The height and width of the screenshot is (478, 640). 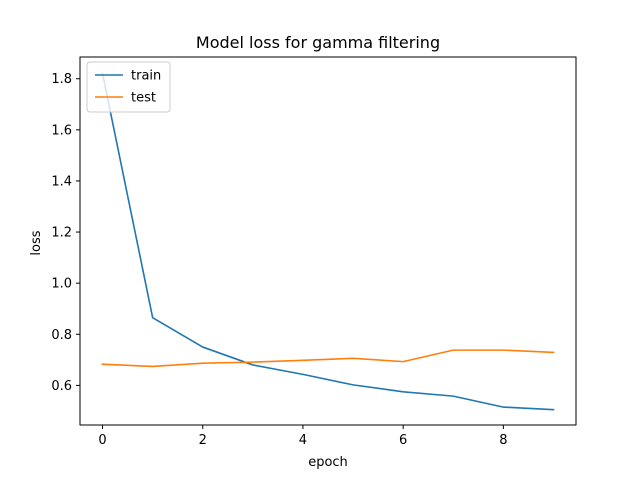 I want to click on y-tick-label: 0.8, so click(x=61, y=335).